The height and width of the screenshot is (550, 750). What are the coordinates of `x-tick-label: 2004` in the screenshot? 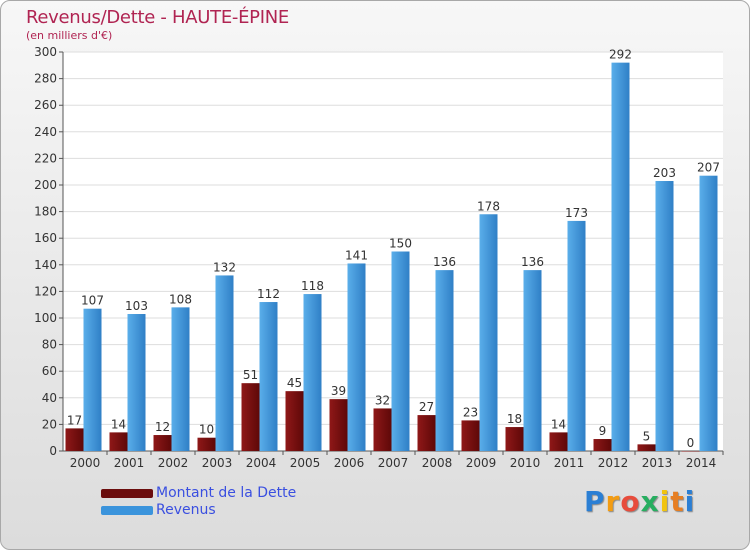 It's located at (261, 463).